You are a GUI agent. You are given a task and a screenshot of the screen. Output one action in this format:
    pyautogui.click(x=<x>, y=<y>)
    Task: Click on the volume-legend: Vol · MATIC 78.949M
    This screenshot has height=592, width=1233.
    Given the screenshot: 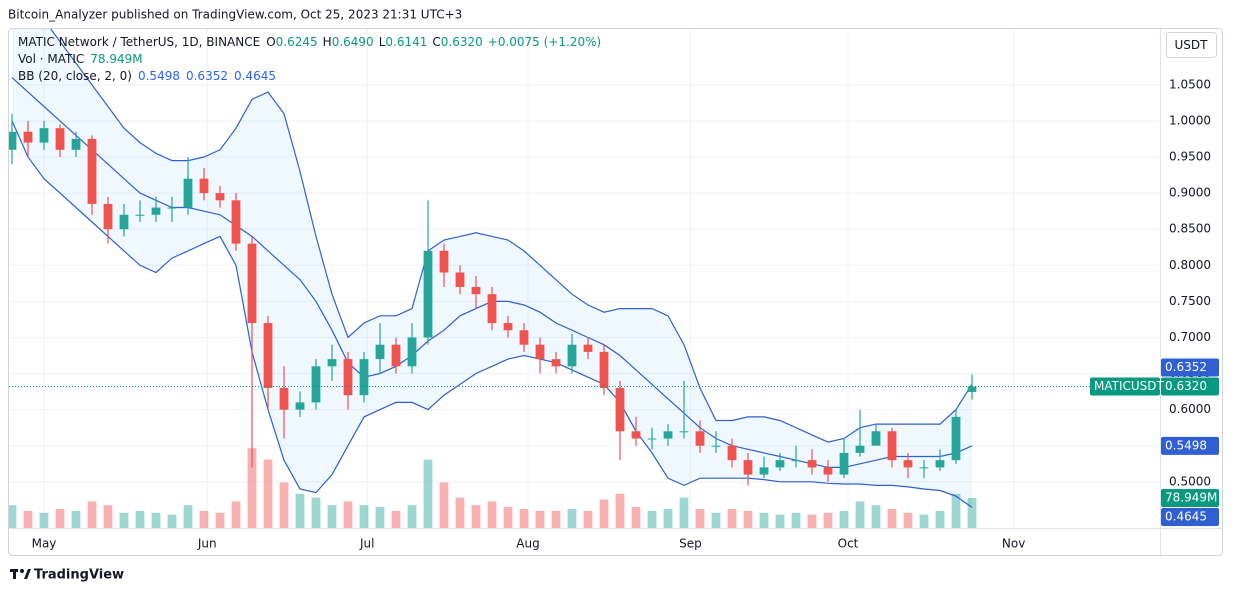 What is the action you would take?
    pyautogui.click(x=80, y=59)
    